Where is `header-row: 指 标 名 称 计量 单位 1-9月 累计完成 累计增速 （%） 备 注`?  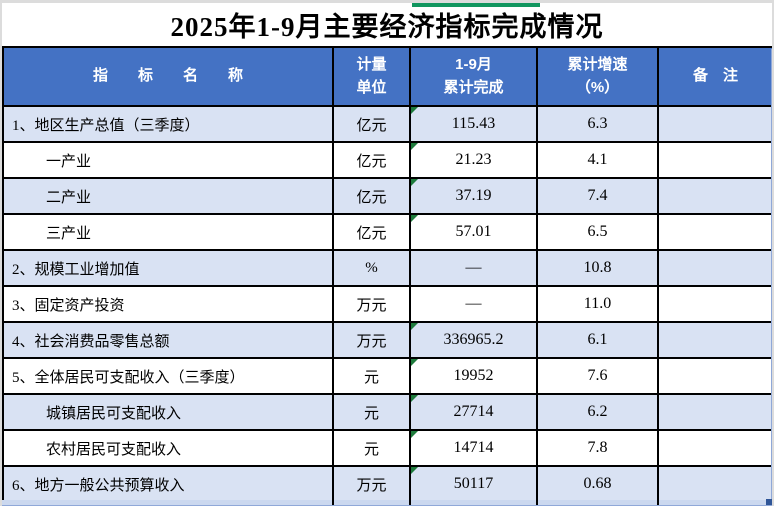 header-row: 指 标 名 称 计量 单位 1-9月 累计完成 累计增速 （%） 备 注 is located at coordinates (387, 76).